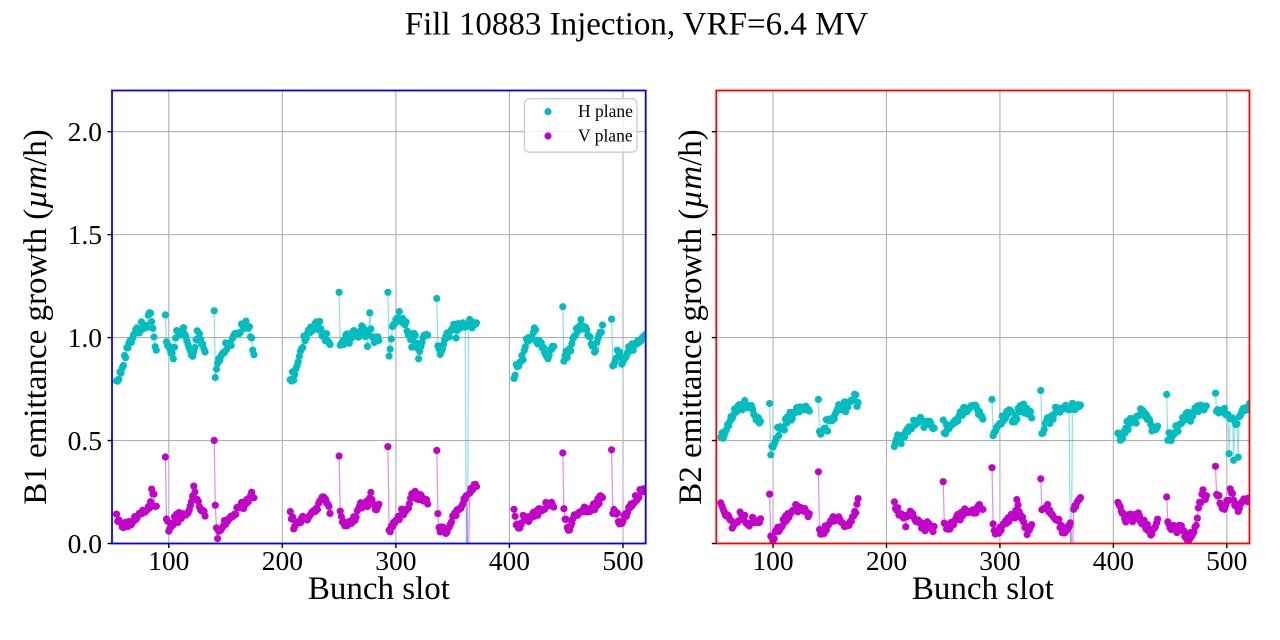 Image resolution: width=1280 pixels, height=640 pixels. What do you see at coordinates (379, 589) in the screenshot?
I see `xlabel-b1: Bunch slot` at bounding box center [379, 589].